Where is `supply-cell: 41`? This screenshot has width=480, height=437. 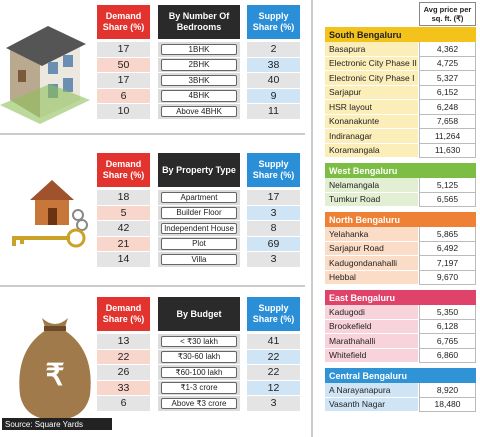 supply-cell: 41 is located at coordinates (273, 341).